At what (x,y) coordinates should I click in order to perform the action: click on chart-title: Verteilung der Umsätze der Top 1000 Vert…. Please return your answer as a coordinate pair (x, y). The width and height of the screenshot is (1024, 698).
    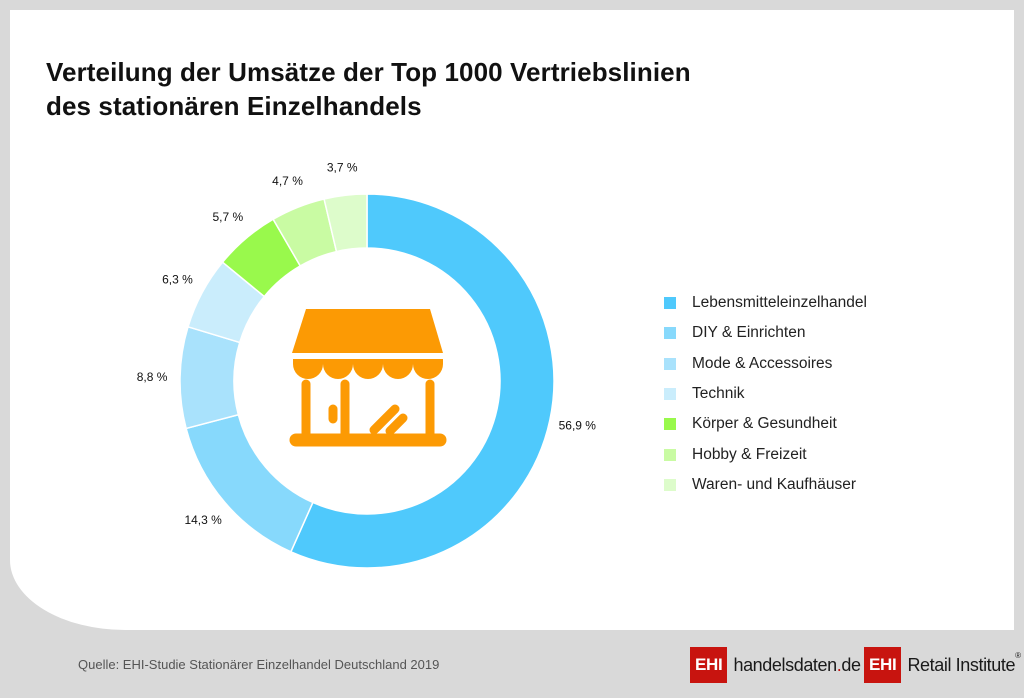
    Looking at the image, I should click on (368, 89).